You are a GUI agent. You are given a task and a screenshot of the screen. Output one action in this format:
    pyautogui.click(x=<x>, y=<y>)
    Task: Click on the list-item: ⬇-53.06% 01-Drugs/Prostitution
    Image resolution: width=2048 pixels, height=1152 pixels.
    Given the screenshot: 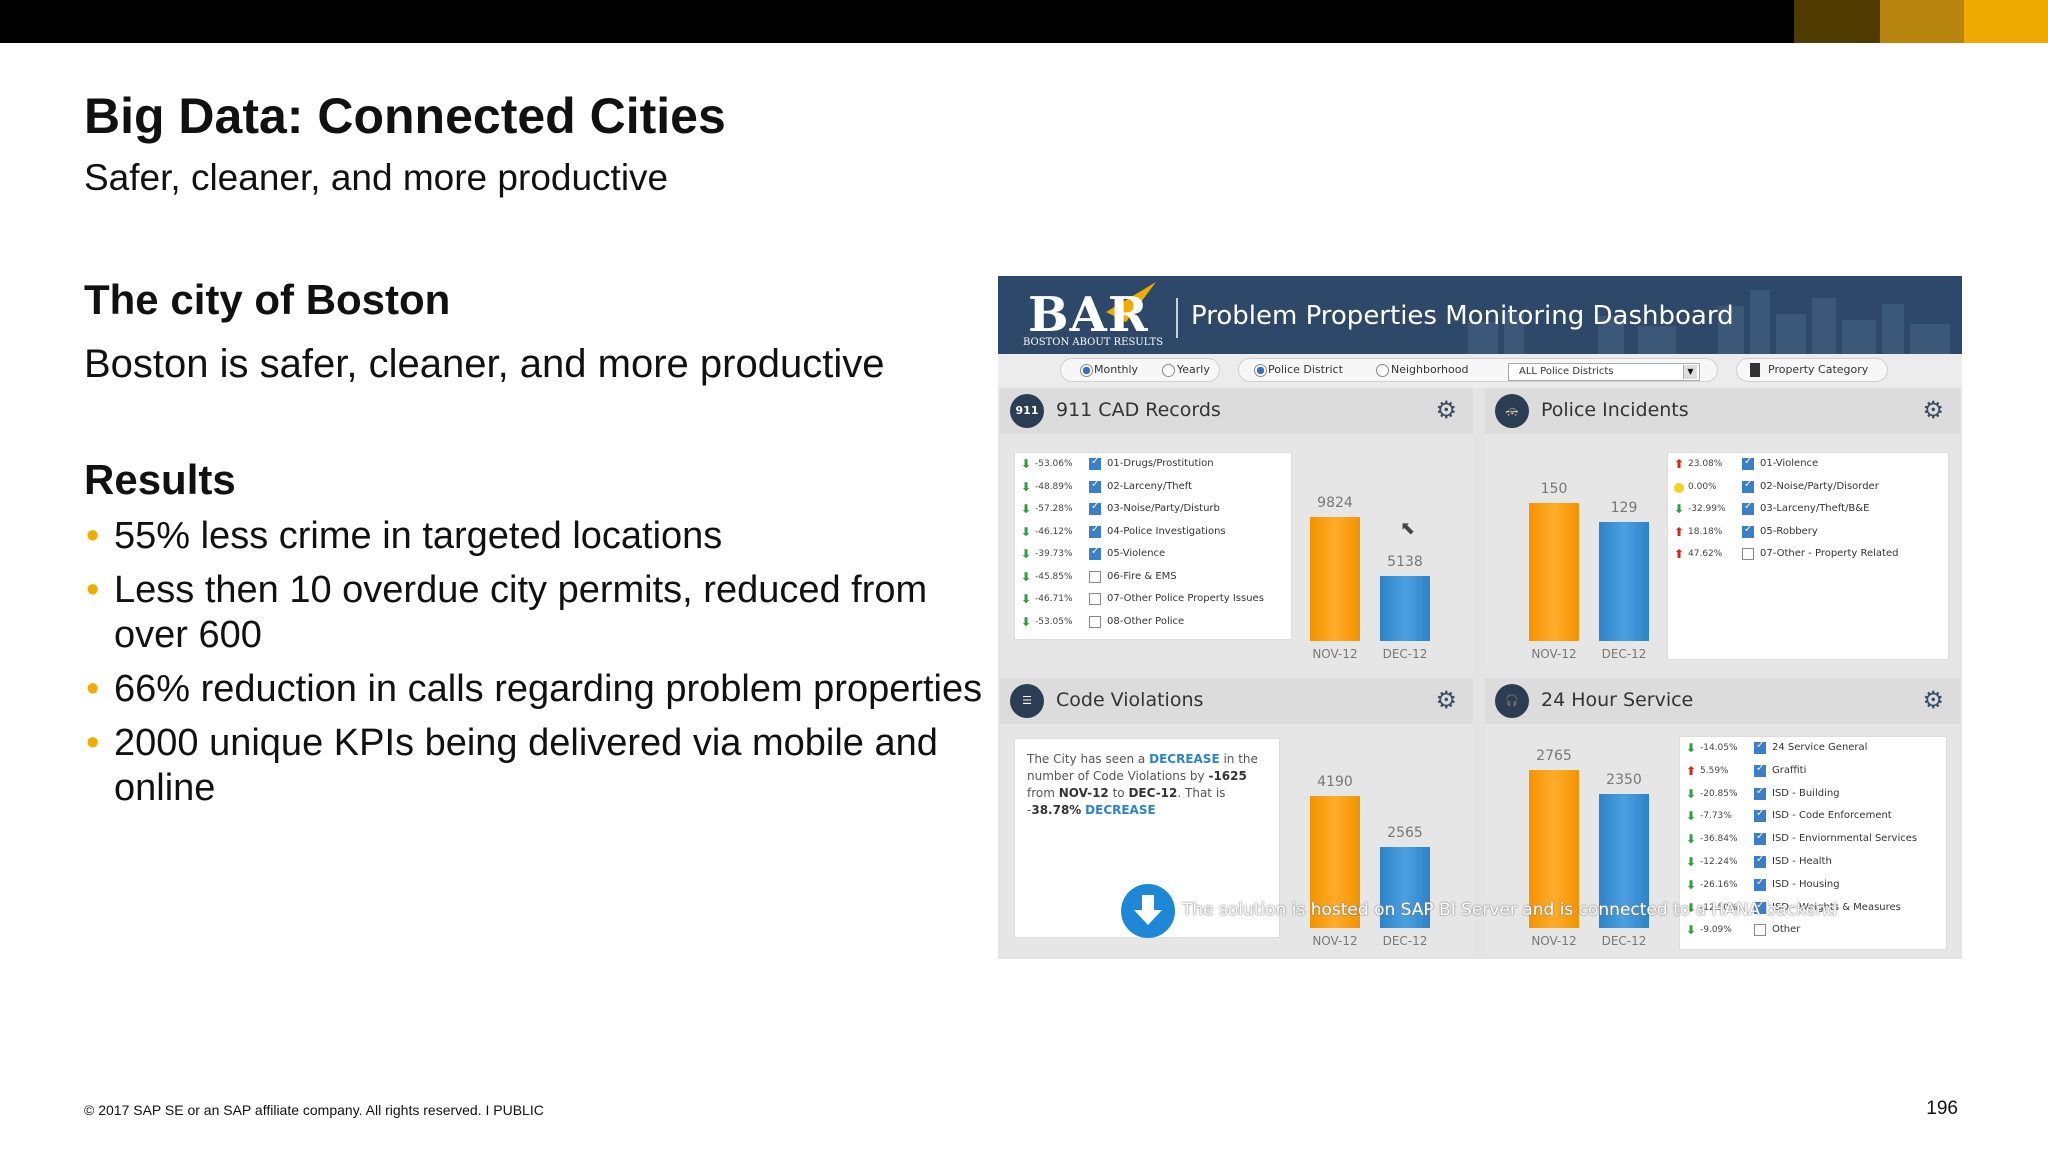 What is the action you would take?
    pyautogui.click(x=1153, y=464)
    